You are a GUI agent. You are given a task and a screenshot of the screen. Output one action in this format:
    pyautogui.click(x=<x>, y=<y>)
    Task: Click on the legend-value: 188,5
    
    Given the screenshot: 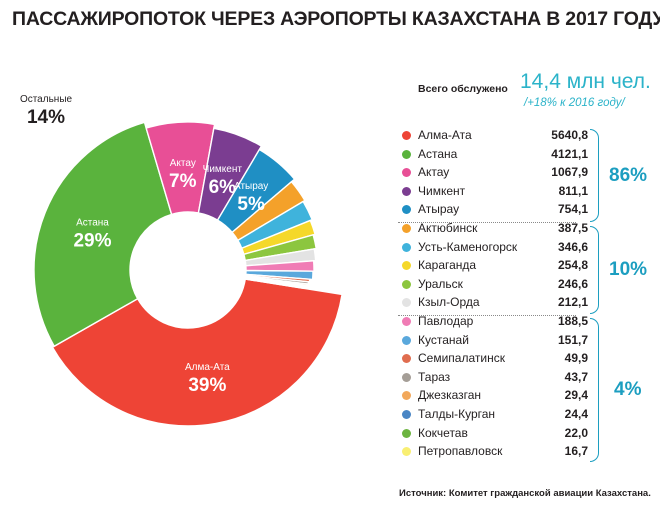 What is the action you would take?
    pyautogui.click(x=572, y=321)
    